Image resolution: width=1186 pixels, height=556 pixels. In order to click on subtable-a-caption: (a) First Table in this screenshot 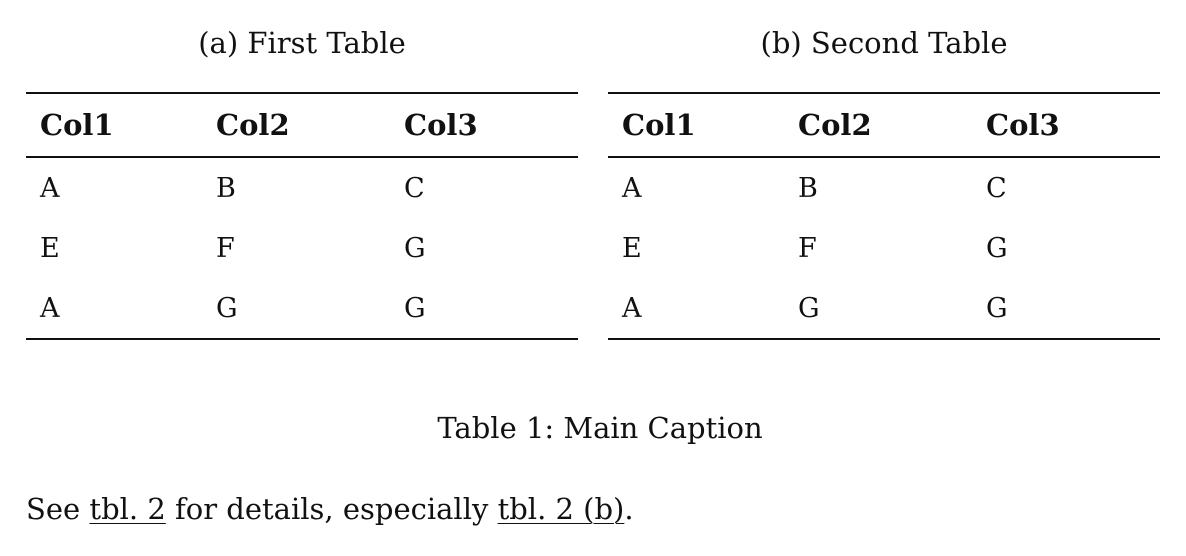, I will do `click(302, 43)`.